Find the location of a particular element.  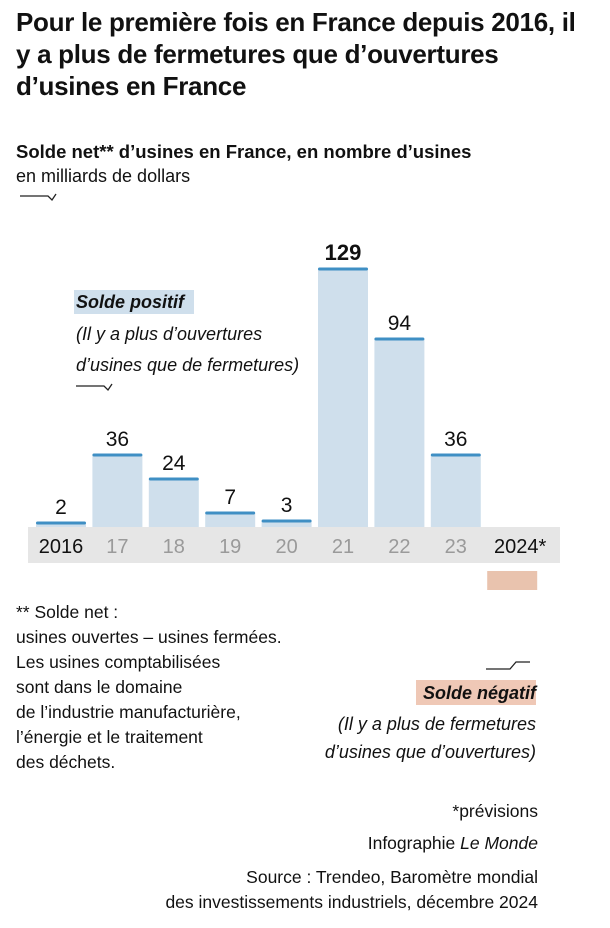

x-tick-labels: 2016 17 18 19 20 21 22 23 2024* is located at coordinates (293, 547).